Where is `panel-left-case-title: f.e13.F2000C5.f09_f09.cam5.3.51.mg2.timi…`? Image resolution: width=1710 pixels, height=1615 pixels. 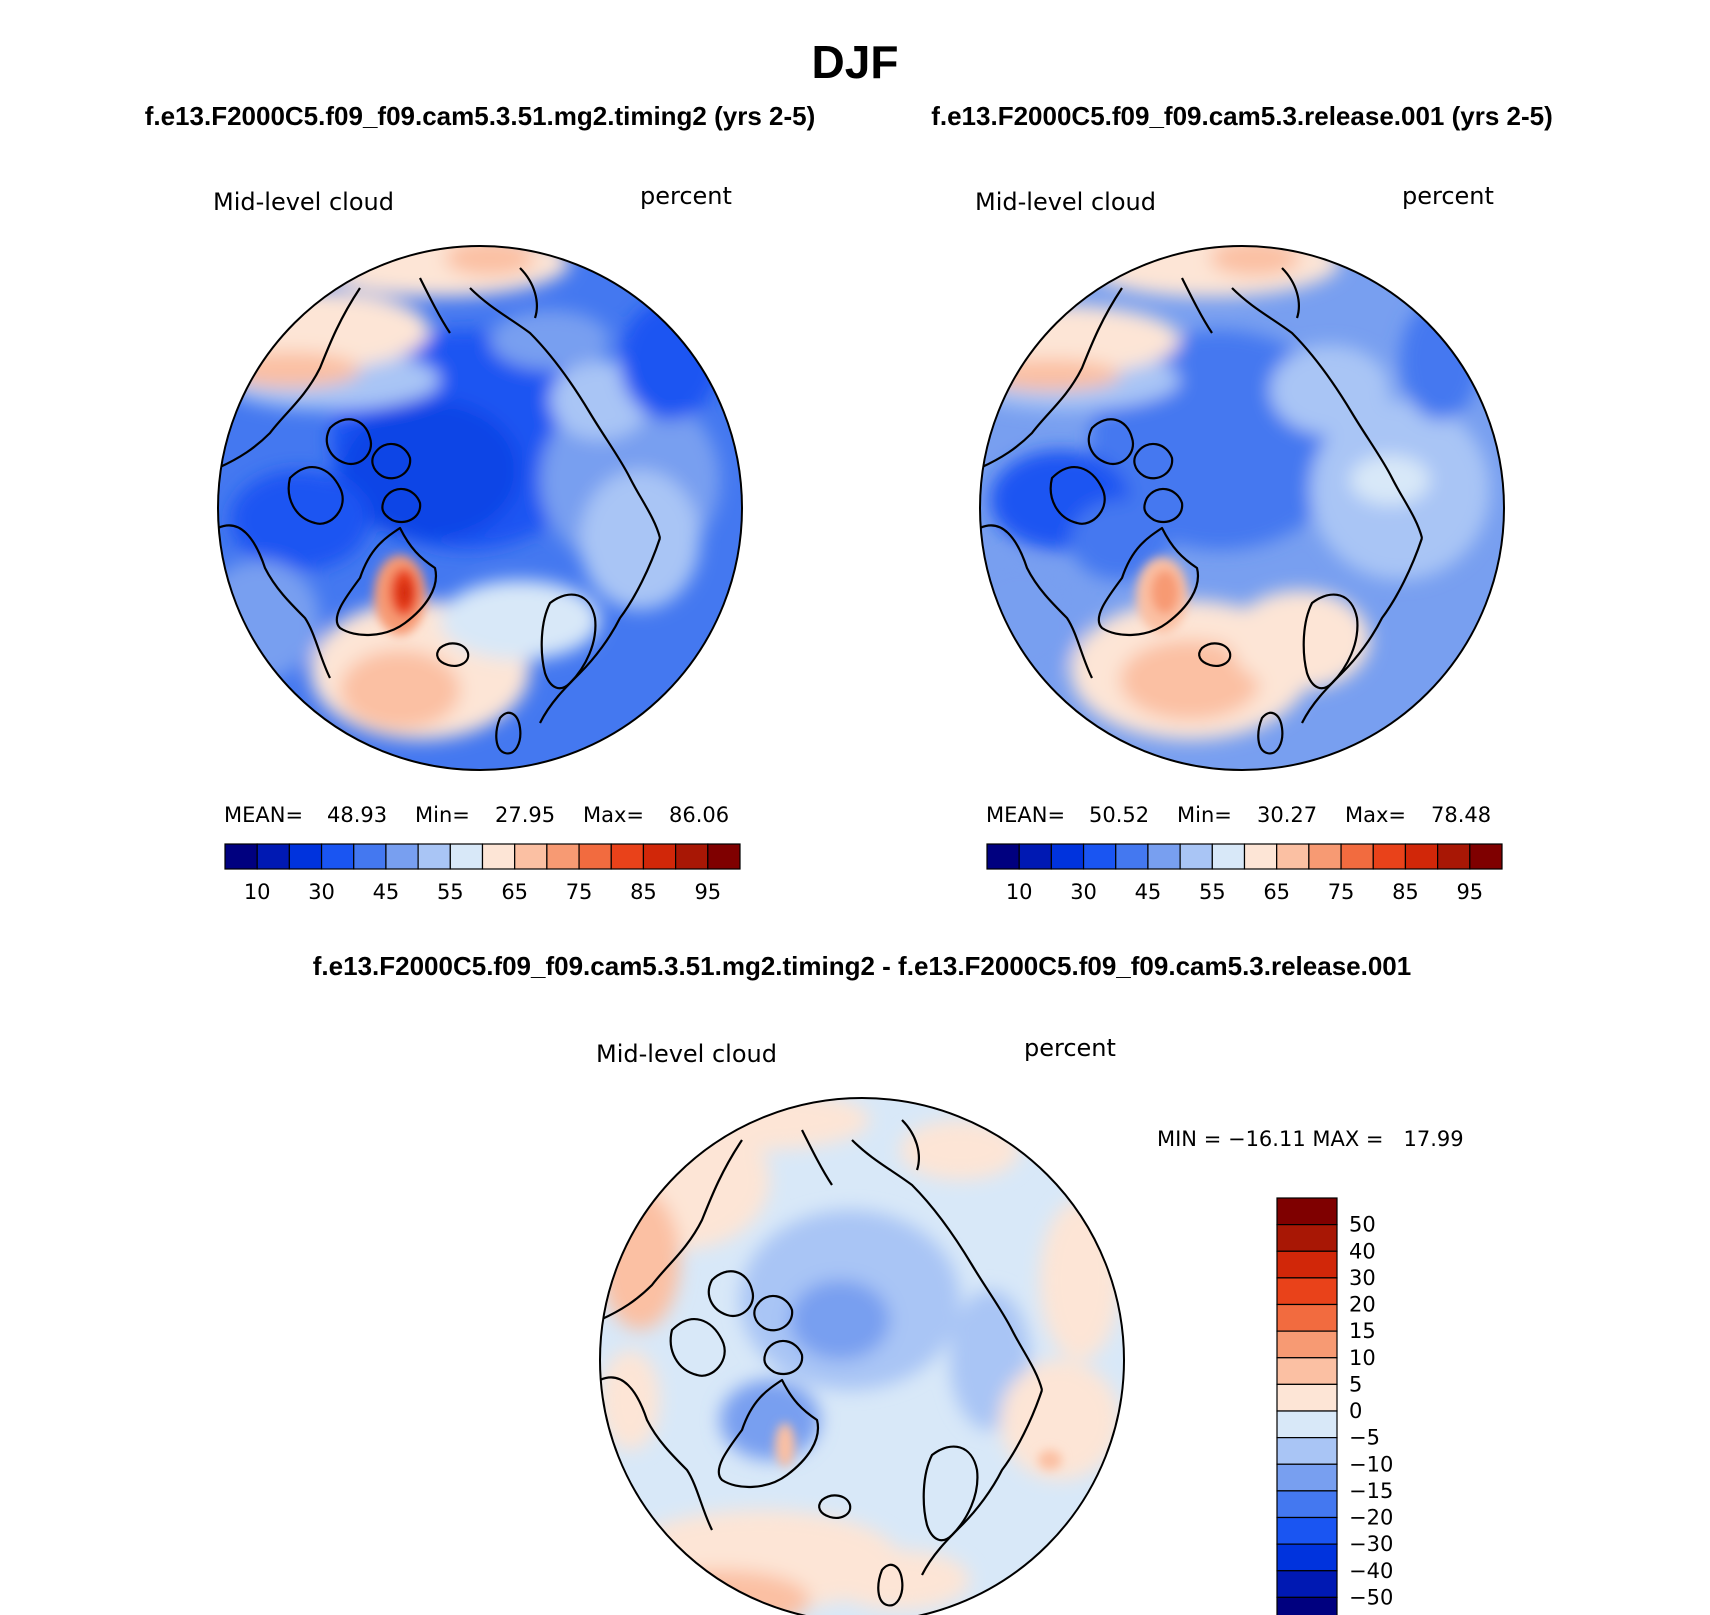
panel-left-case-title: f.e13.F2000C5.f09_f09.cam5.3.51.mg2.timi… is located at coordinates (480, 116).